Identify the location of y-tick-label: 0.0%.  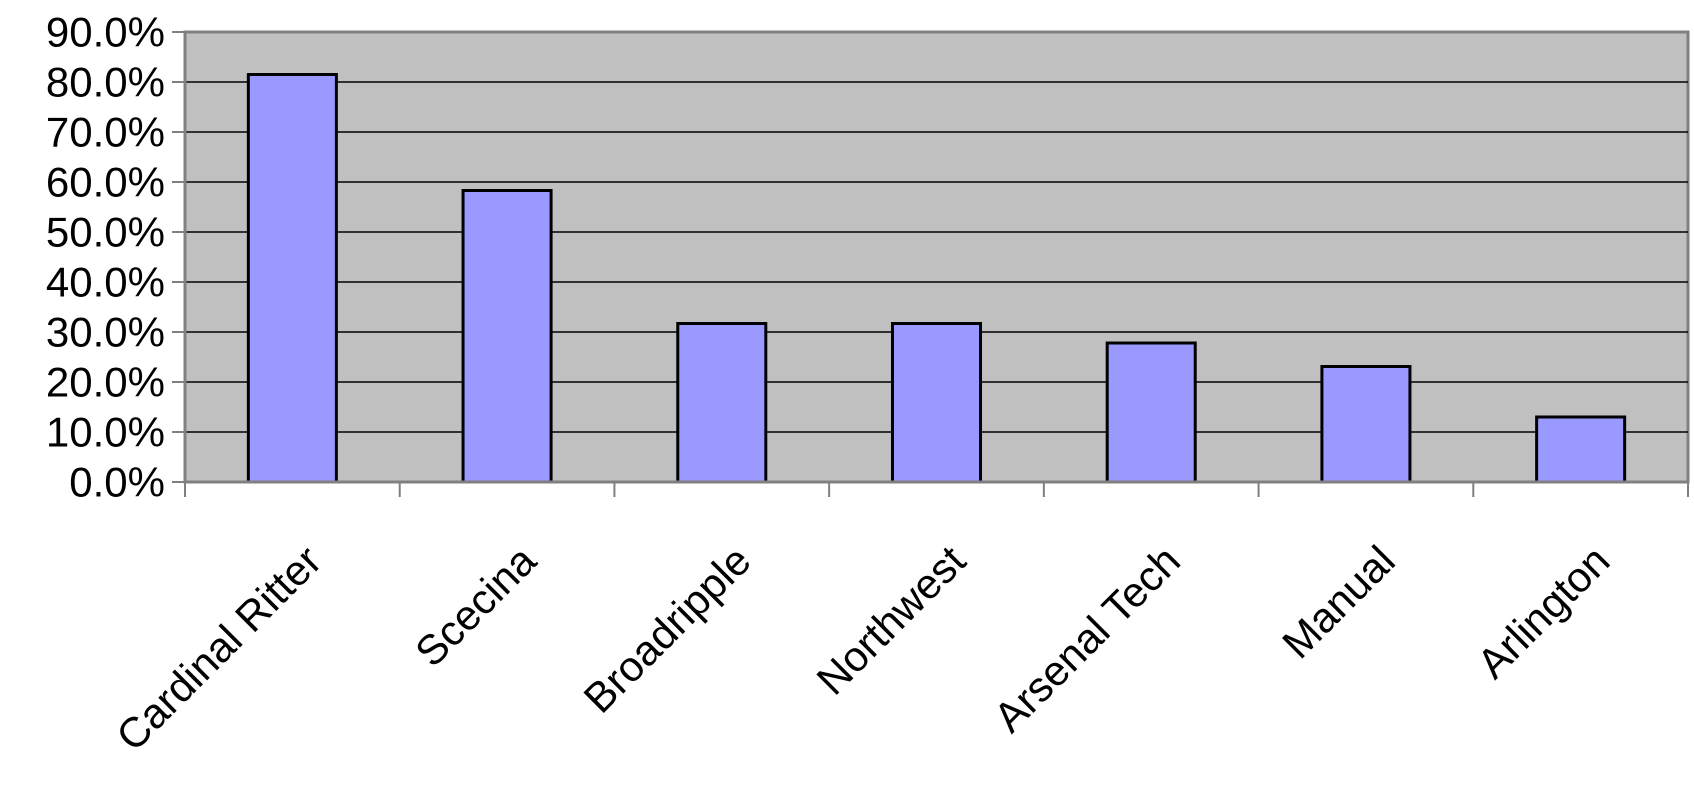
(117, 482).